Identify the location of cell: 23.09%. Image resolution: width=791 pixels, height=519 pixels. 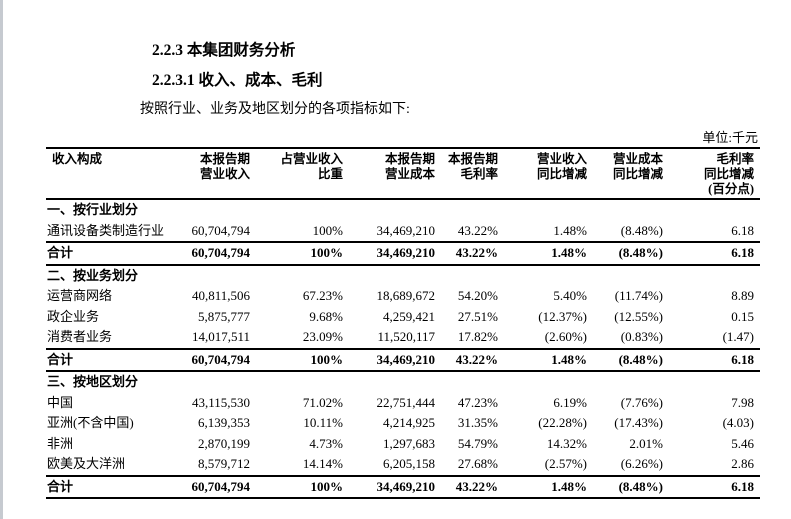
(304, 338).